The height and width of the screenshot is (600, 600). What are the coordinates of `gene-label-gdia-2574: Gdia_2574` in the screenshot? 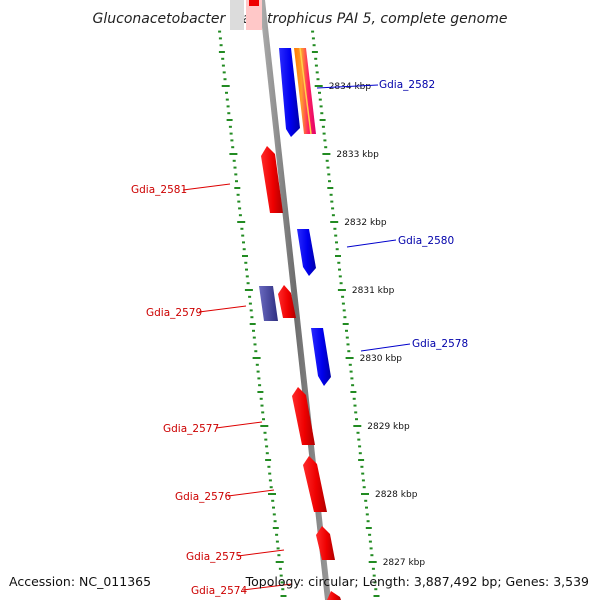 It's located at (219, 591).